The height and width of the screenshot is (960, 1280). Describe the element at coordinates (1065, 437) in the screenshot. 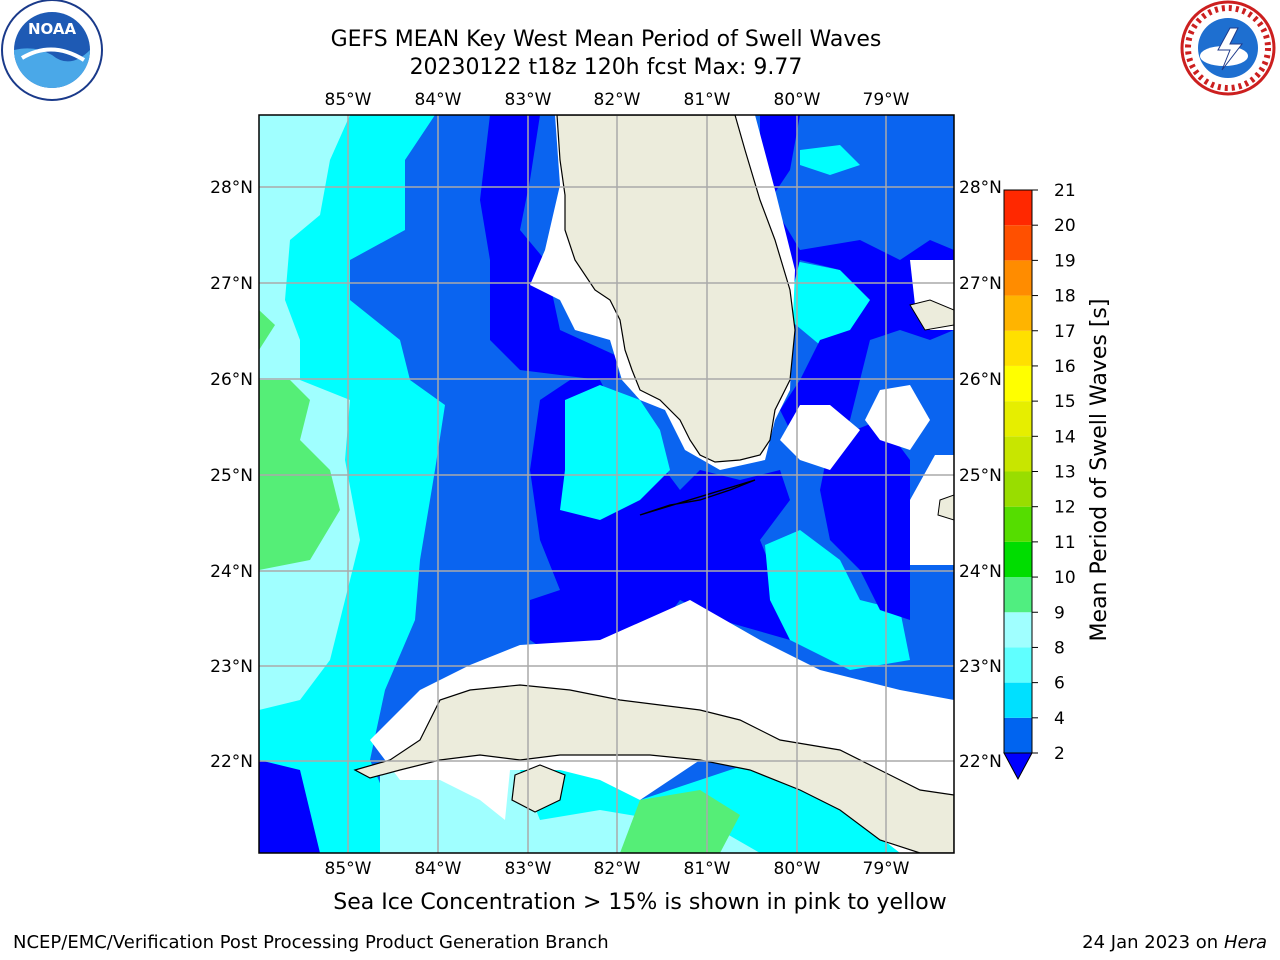

I see `colorbar-tick-label: 14` at that location.